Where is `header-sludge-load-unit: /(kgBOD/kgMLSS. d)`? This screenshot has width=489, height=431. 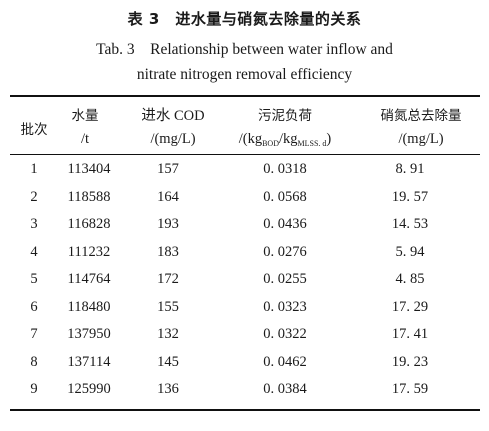 header-sludge-load-unit: /(kgBOD/kgMLSS. d) is located at coordinates (285, 139).